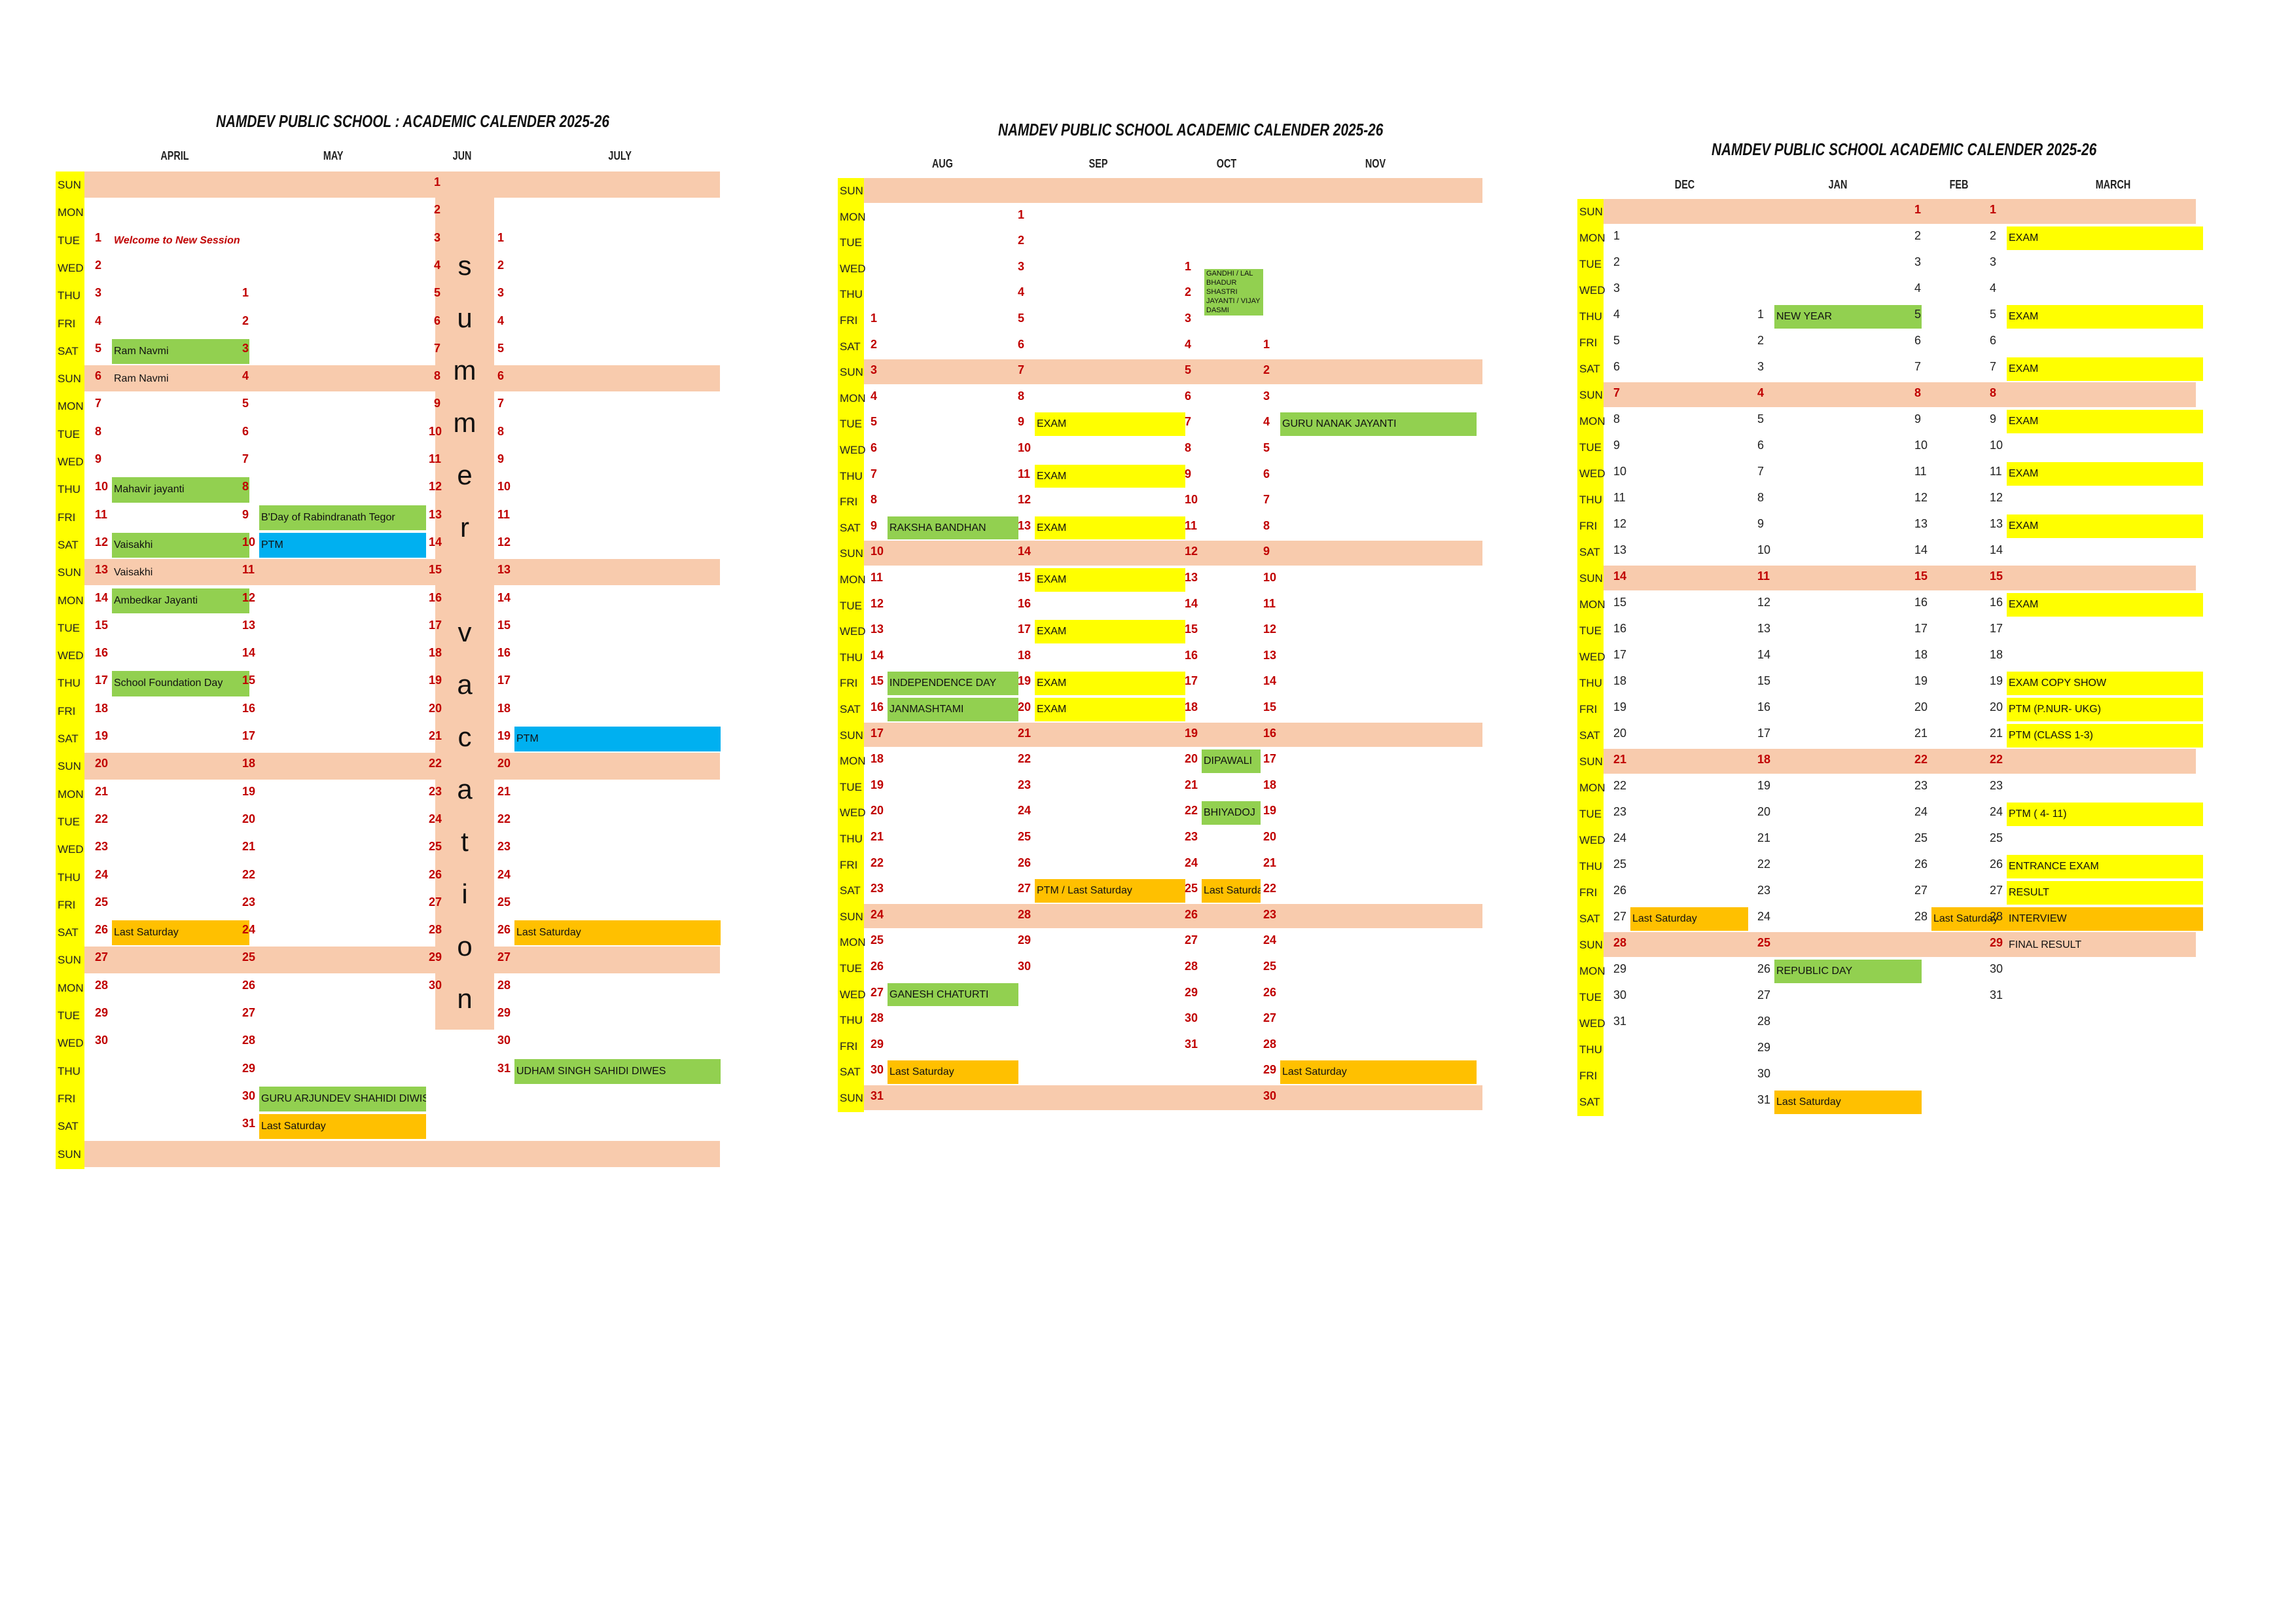  Describe the element at coordinates (1191, 525) in the screenshot. I see `day-number: 11` at that location.